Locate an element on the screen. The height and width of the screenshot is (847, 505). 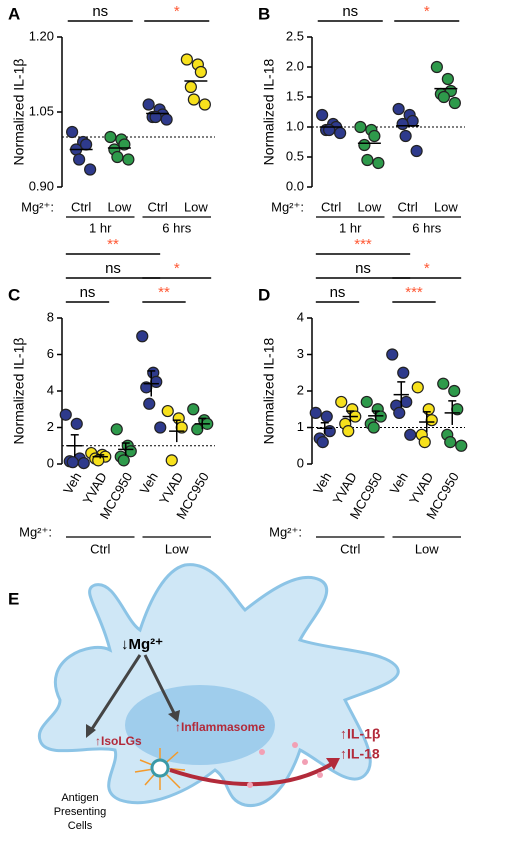
y-tick-label: 1.20 is located at coordinates (41, 35).